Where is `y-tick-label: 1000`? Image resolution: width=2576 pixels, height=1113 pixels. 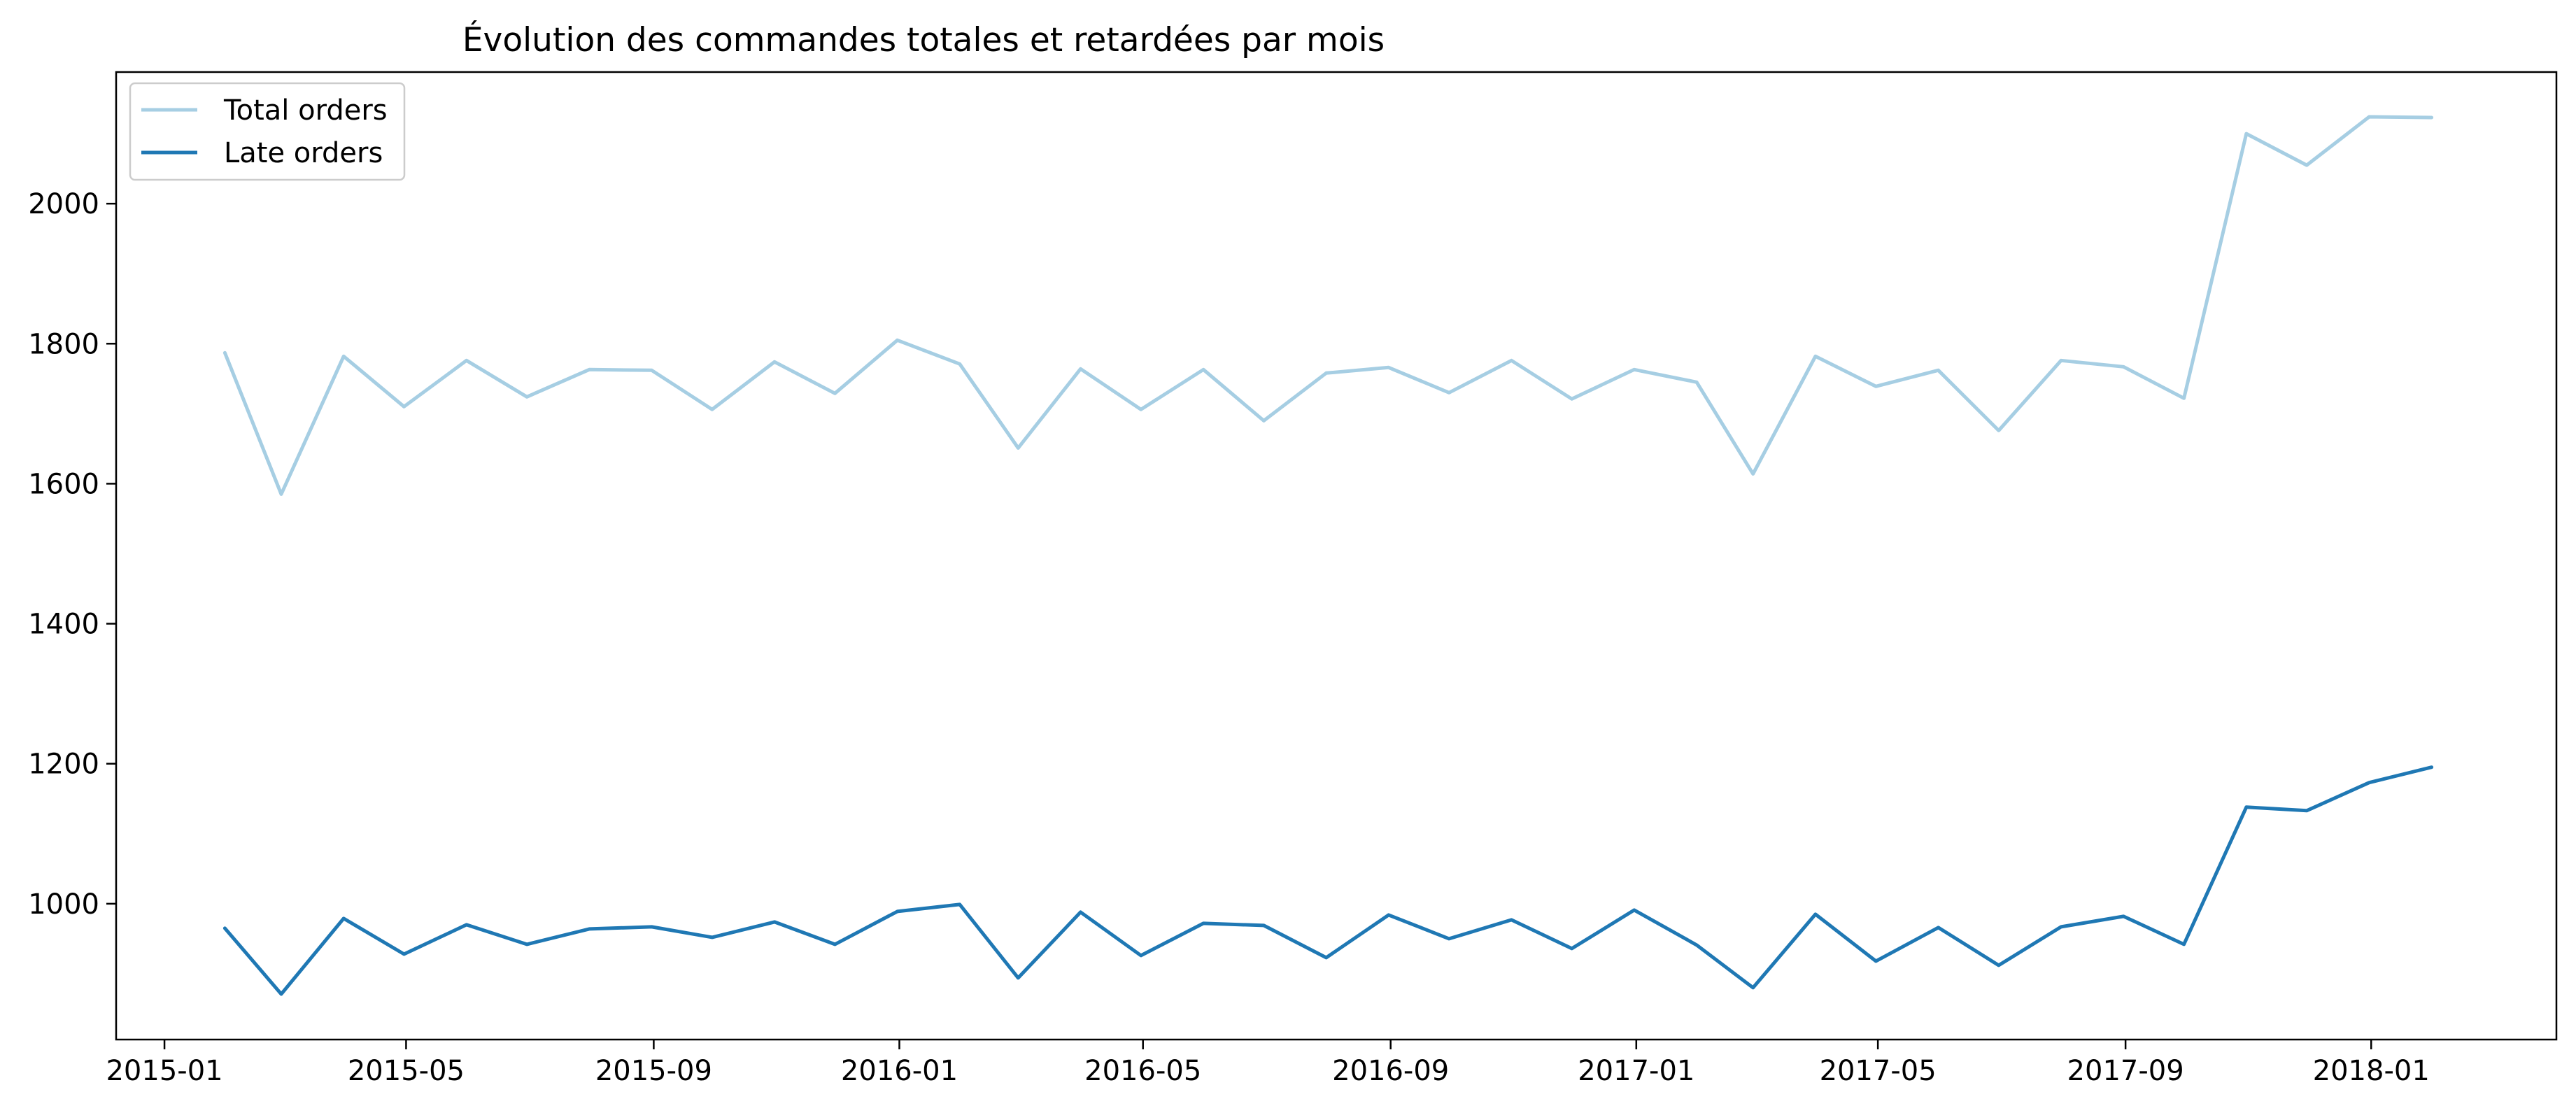
y-tick-label: 1000 is located at coordinates (63, 904).